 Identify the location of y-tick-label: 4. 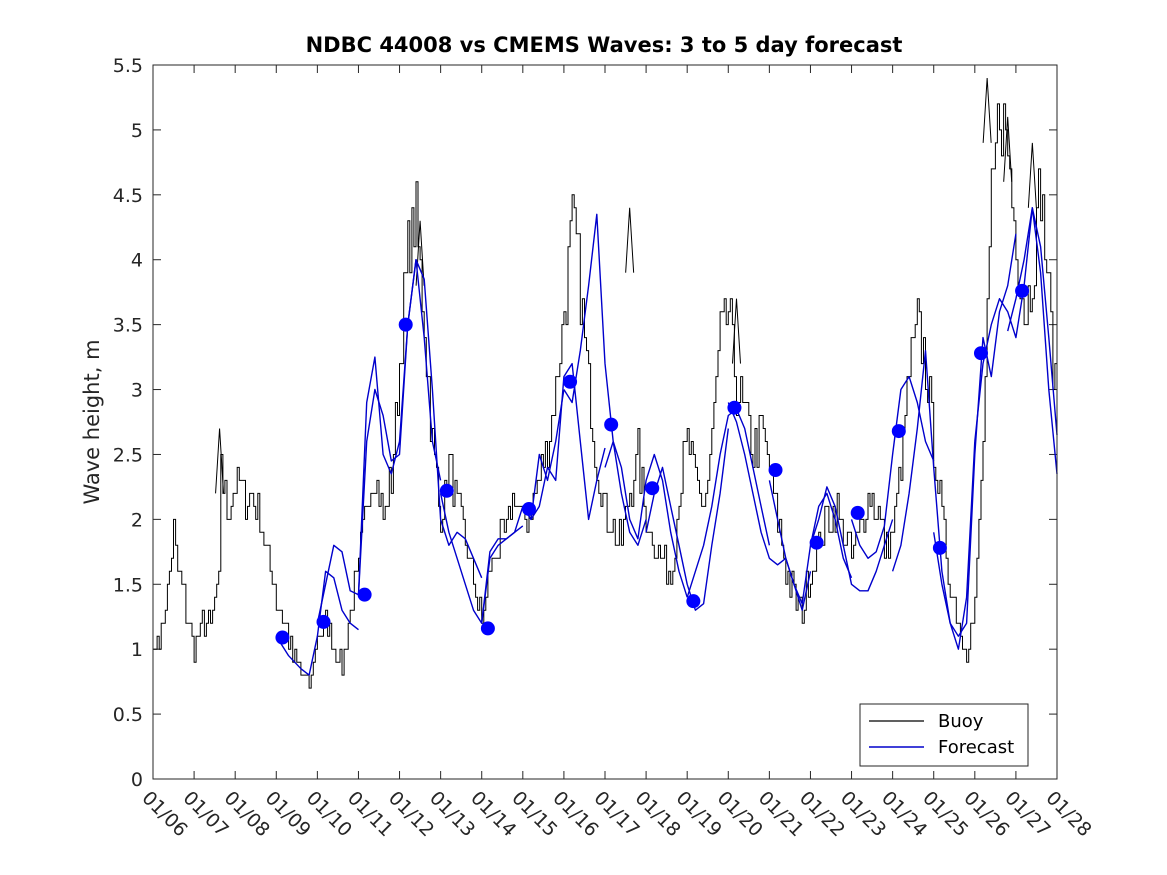
(137, 261).